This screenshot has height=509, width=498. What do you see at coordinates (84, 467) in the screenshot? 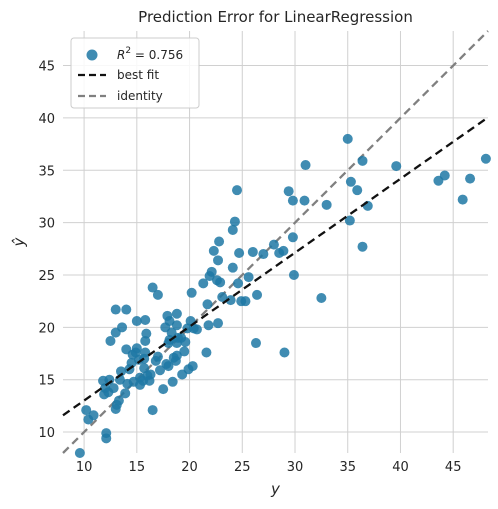
I see `x-tick-label: 10` at bounding box center [84, 467].